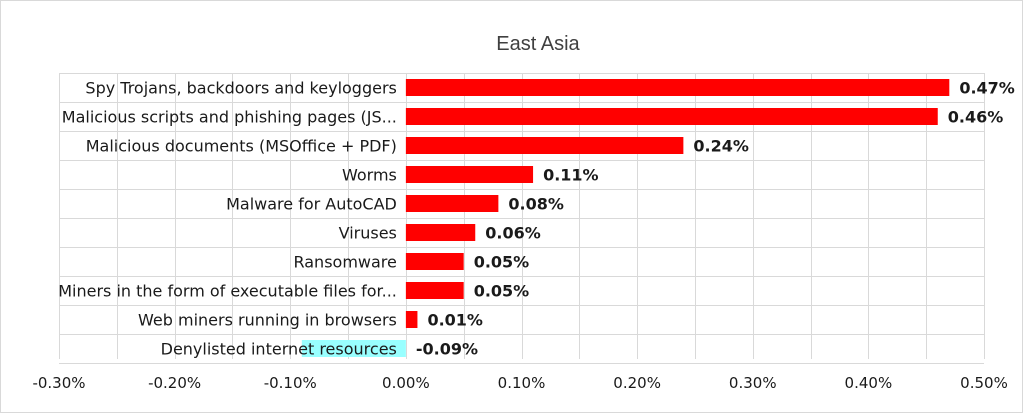 The image size is (1023, 413). I want to click on x-tick-label: -0.10%, so click(290, 383).